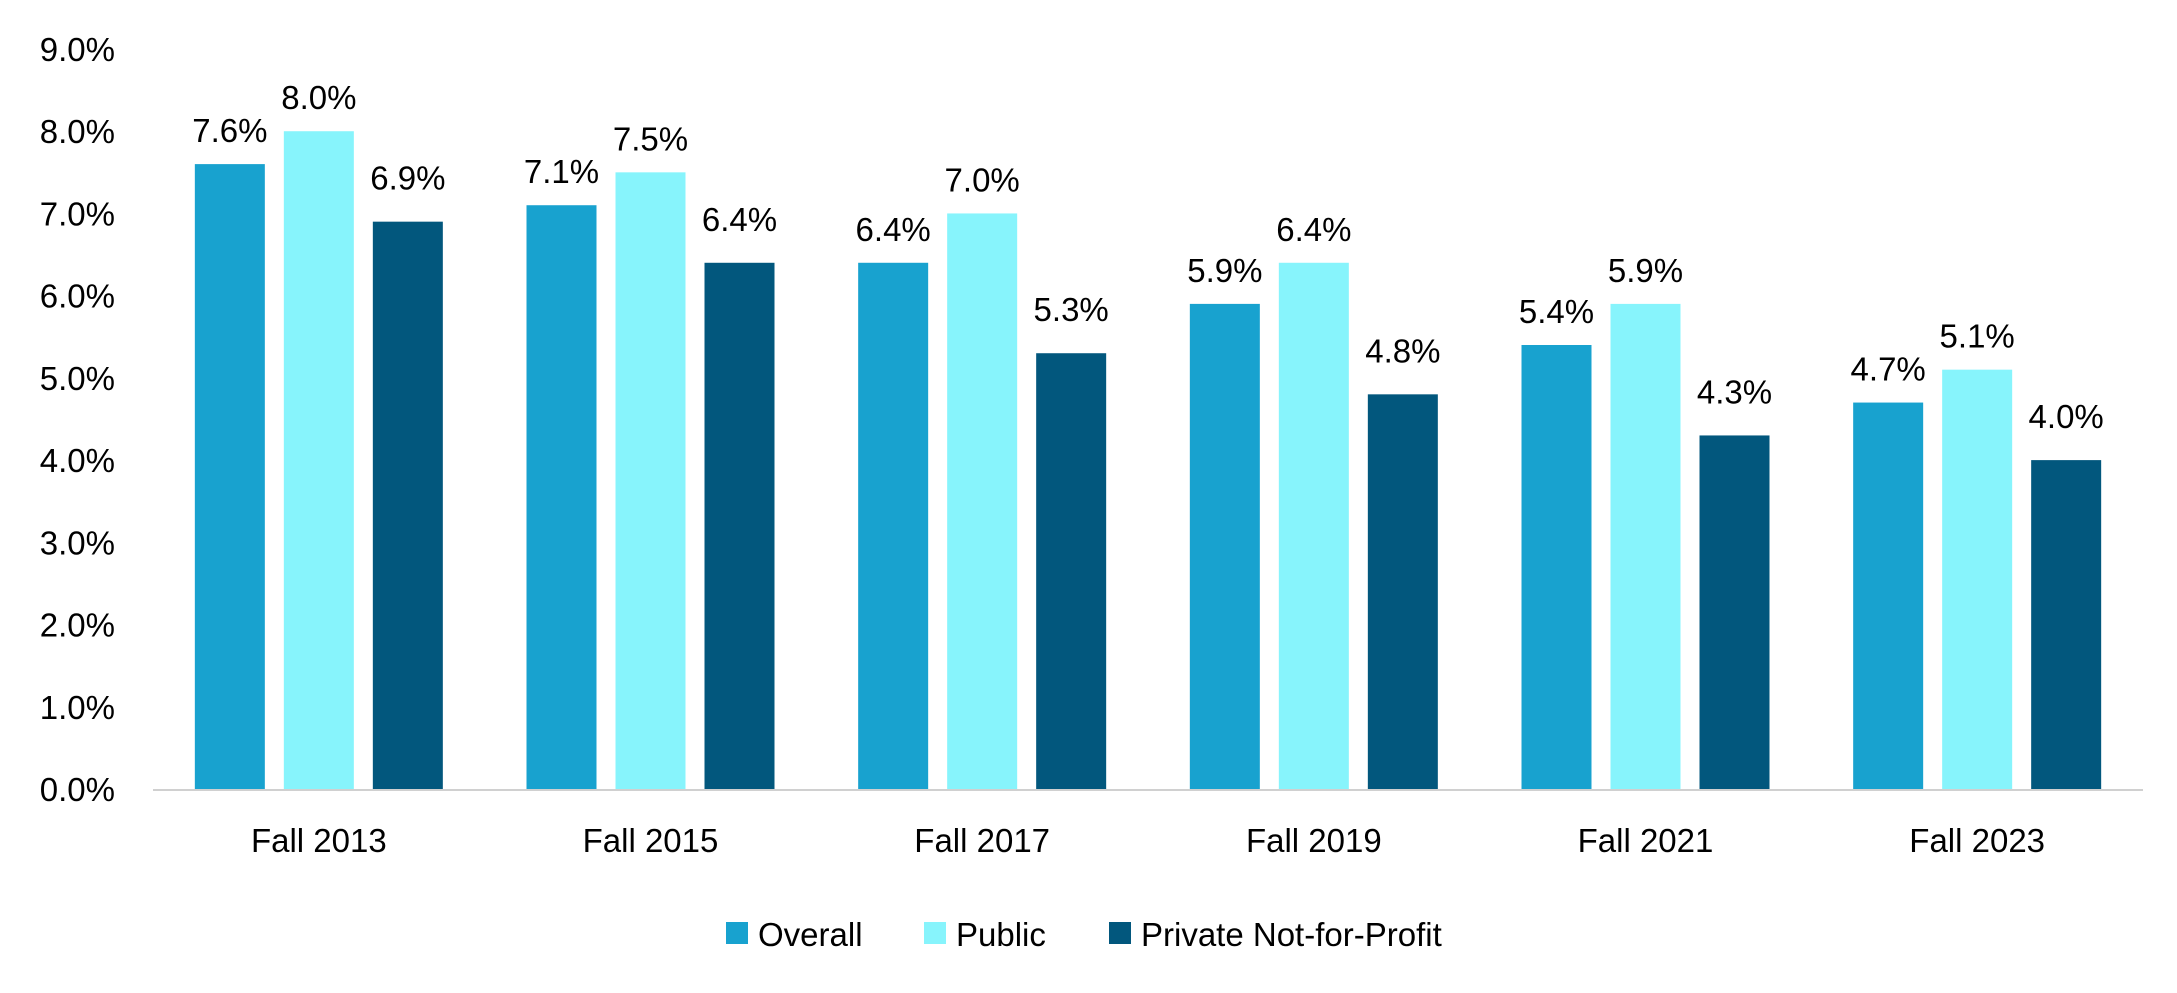 The height and width of the screenshot is (993, 2177). I want to click on y-tick-label: 7.0%, so click(77, 213).